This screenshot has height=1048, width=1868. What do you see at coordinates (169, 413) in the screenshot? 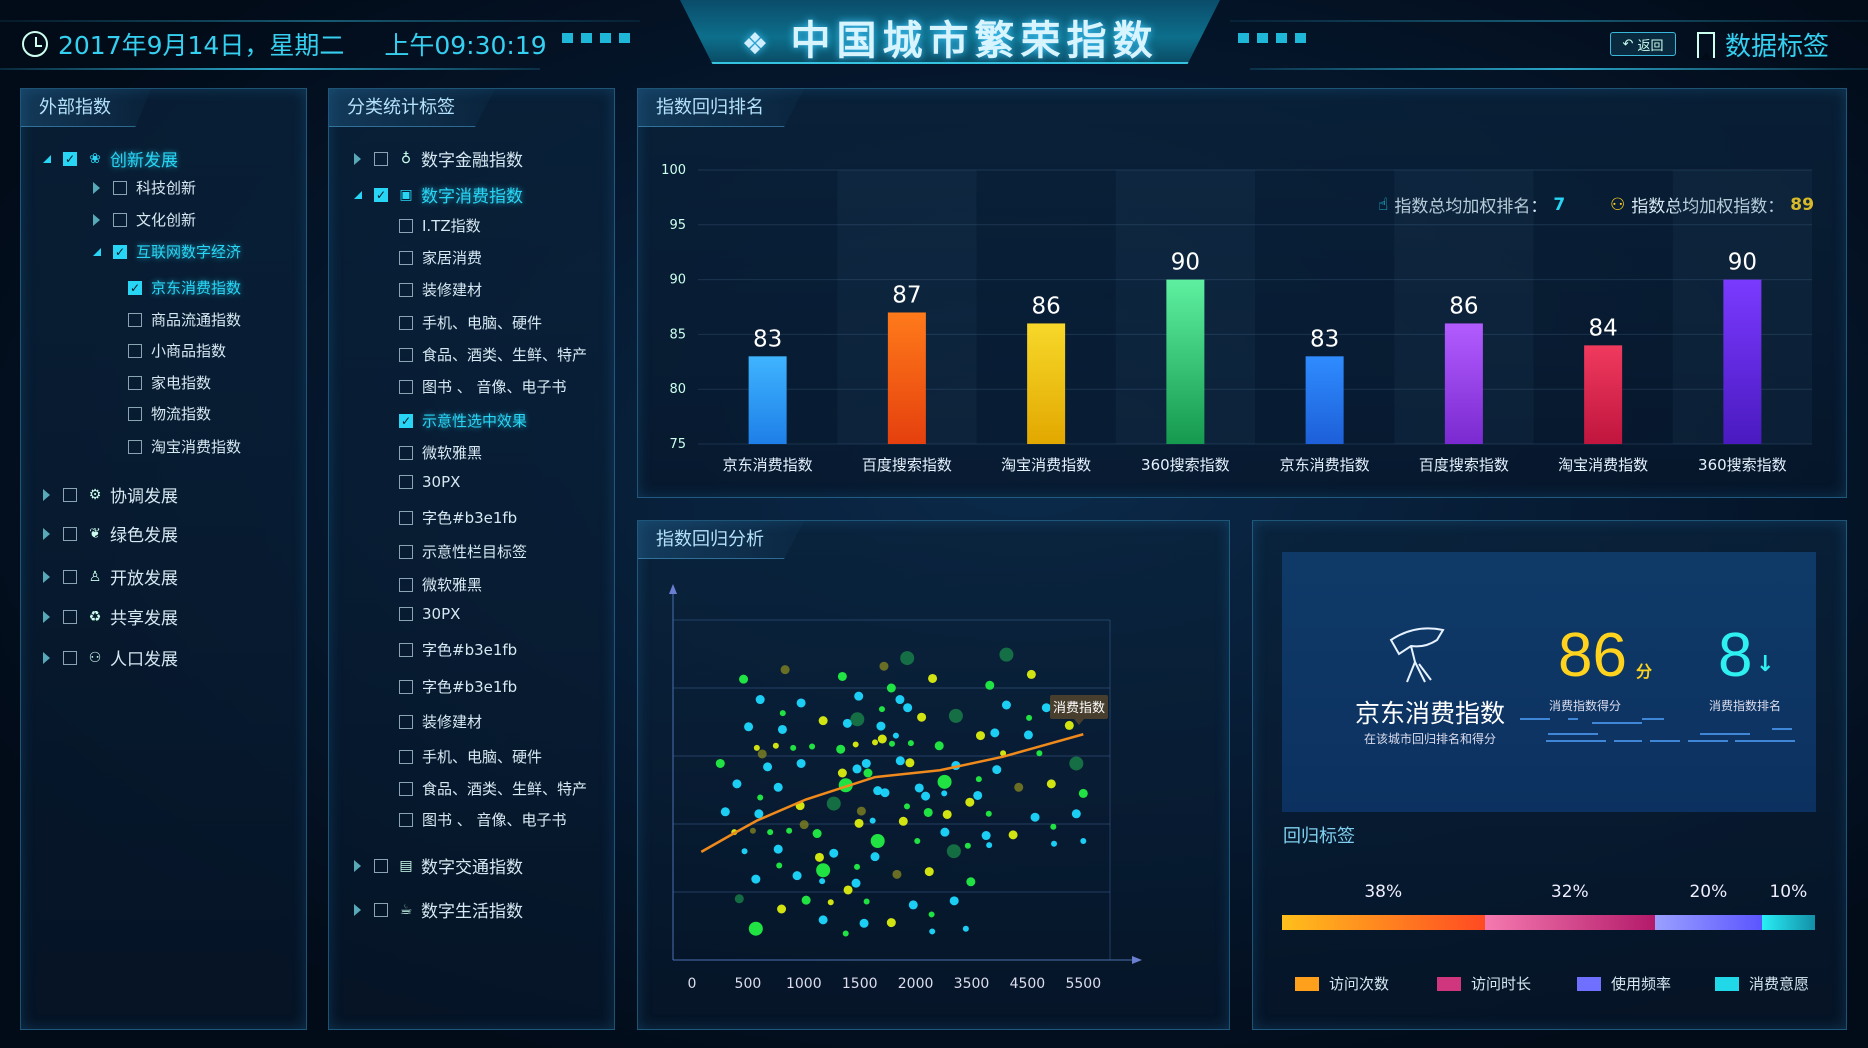
I see `tree-item: 物流指数` at bounding box center [169, 413].